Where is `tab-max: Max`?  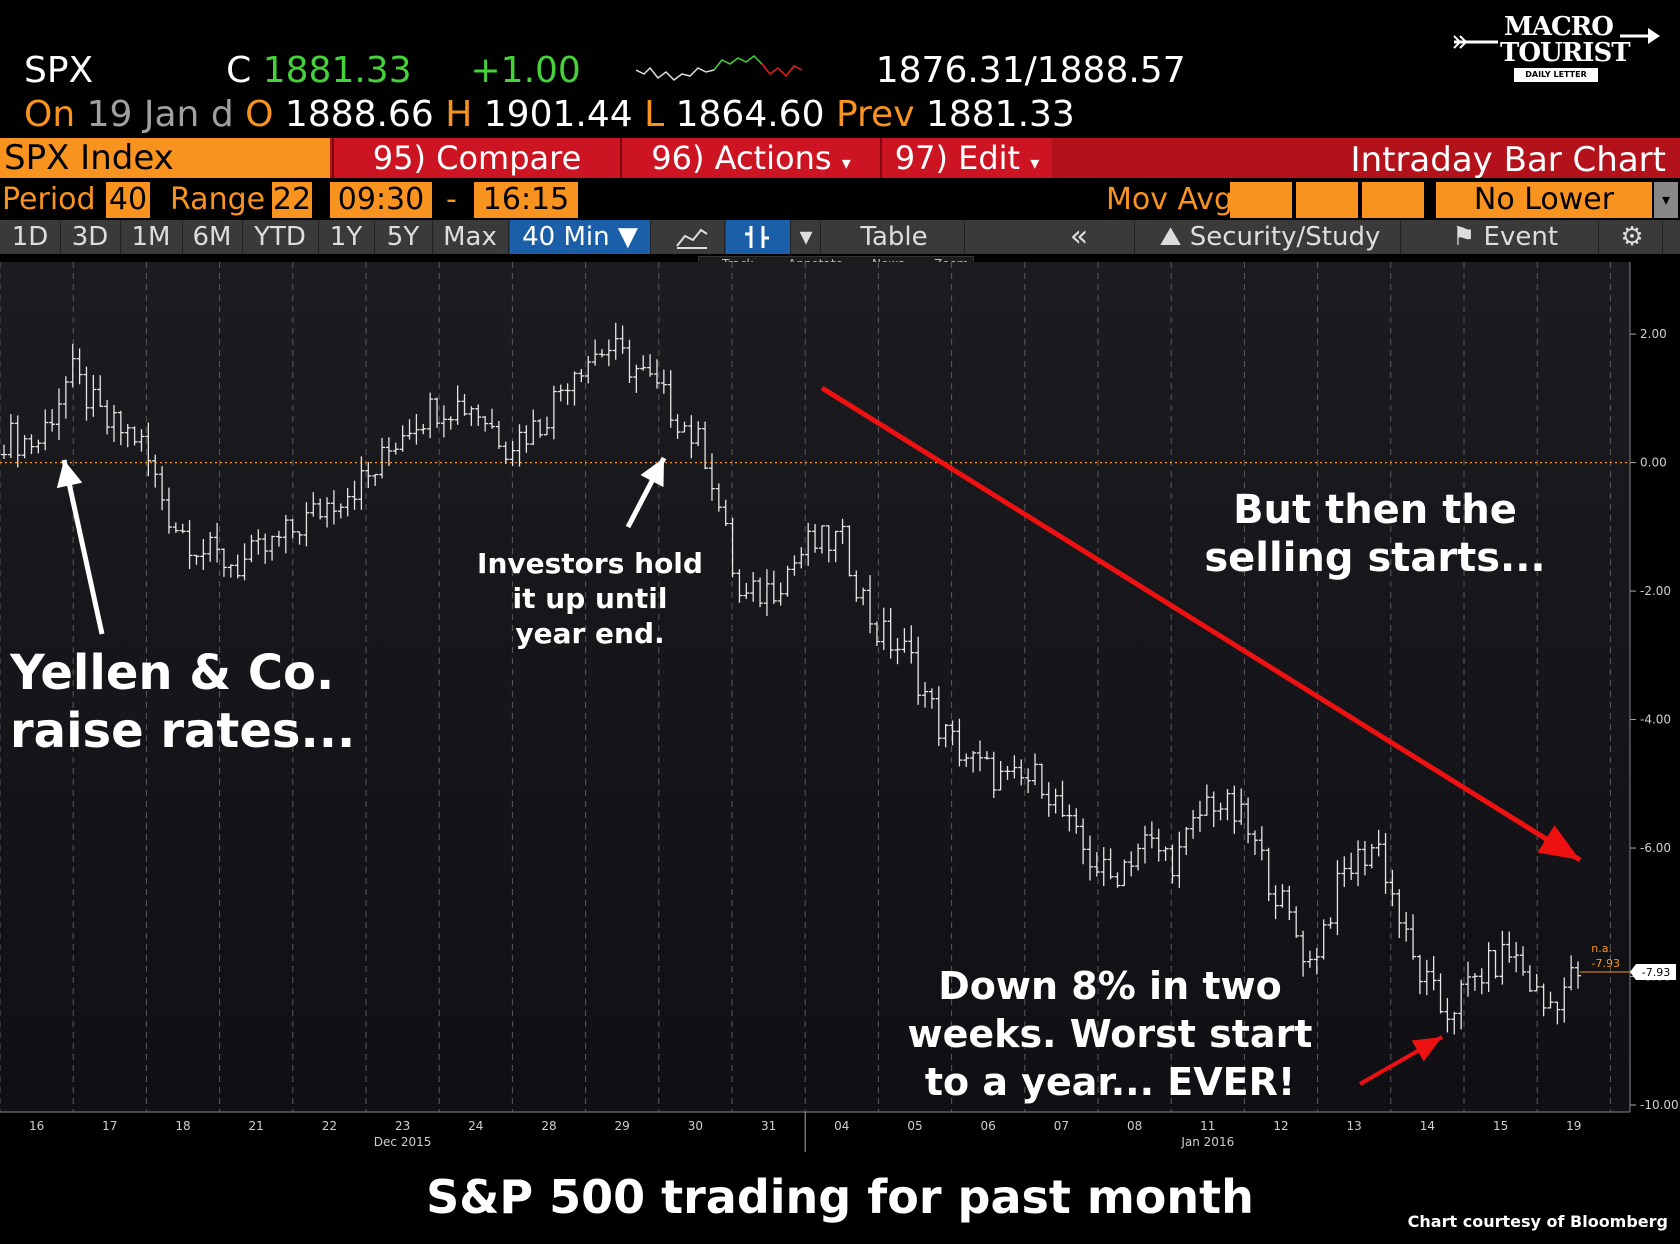 tab-max: Max is located at coordinates (470, 237).